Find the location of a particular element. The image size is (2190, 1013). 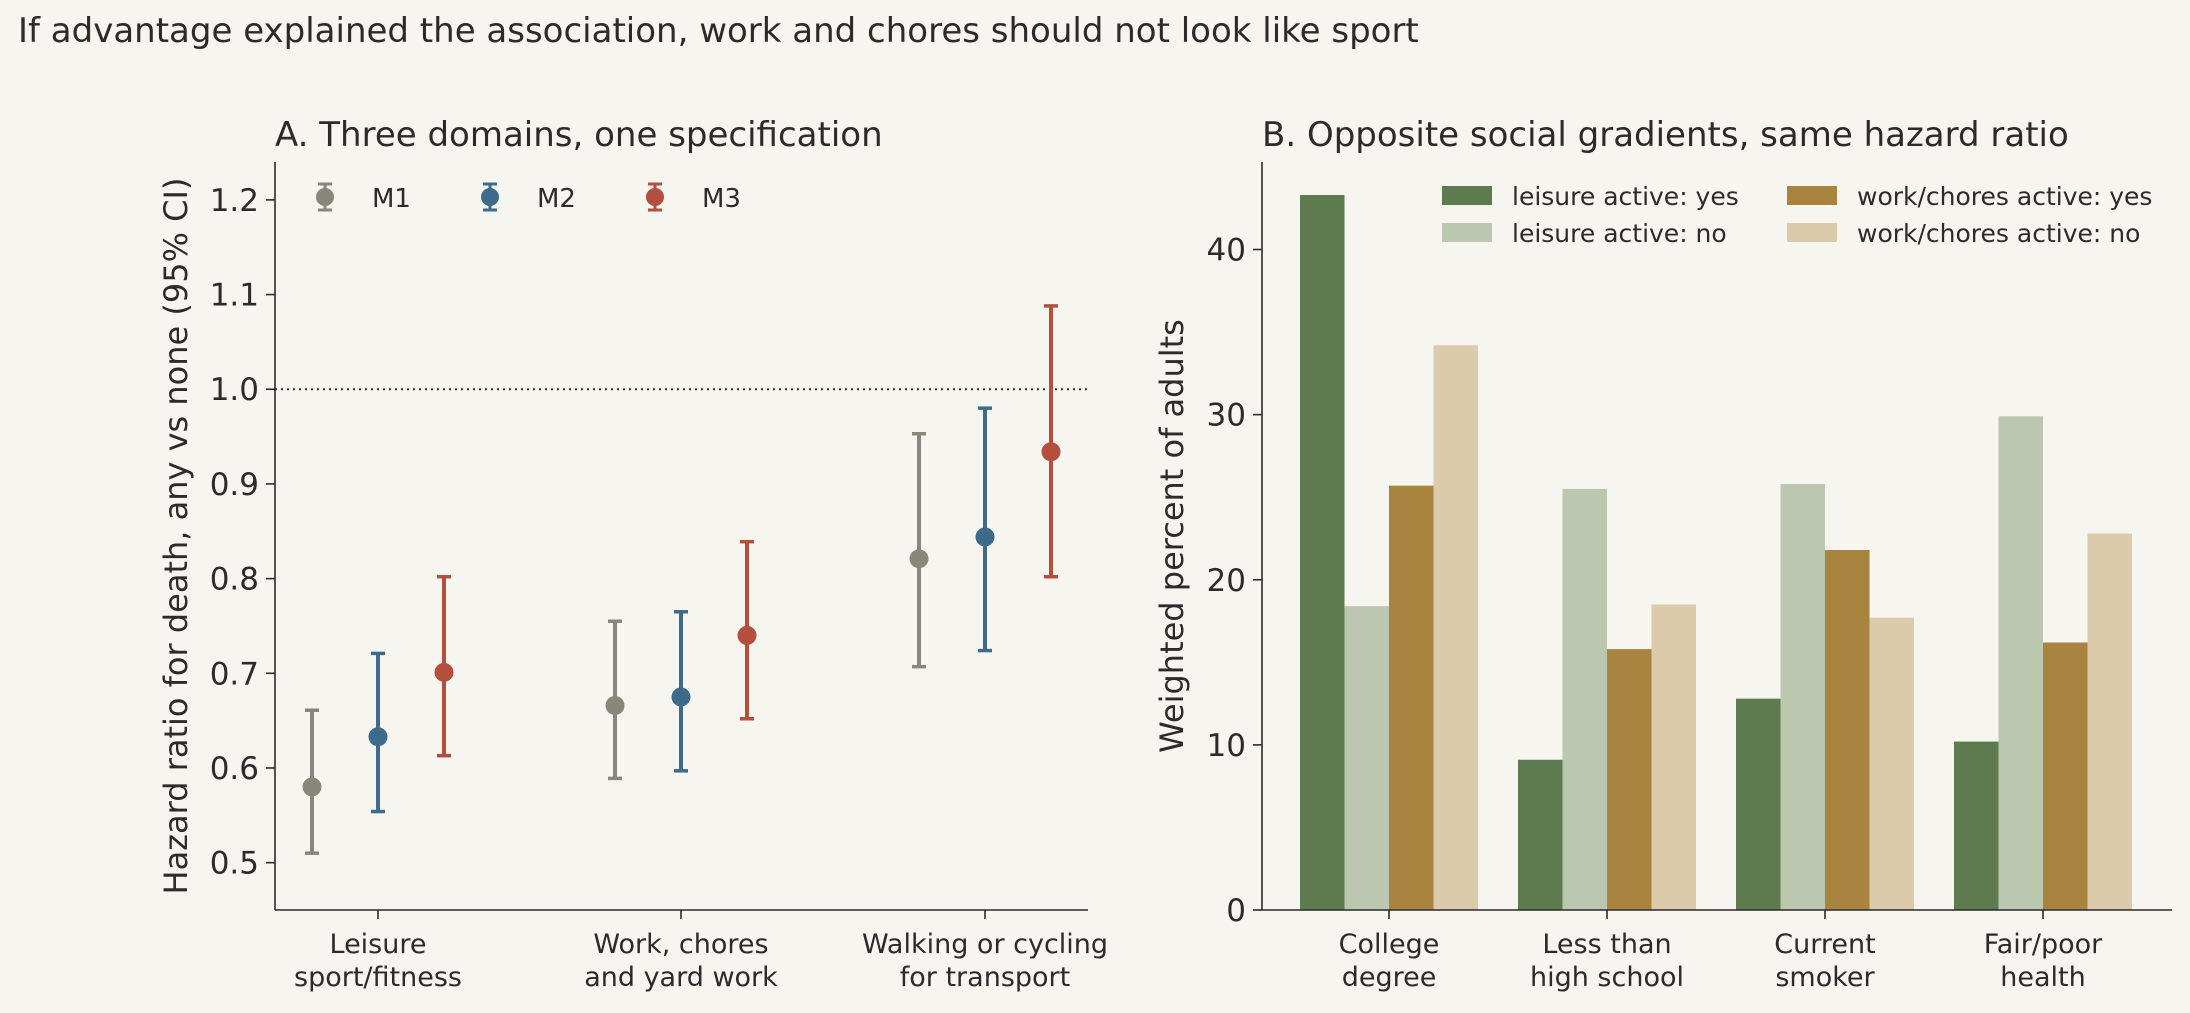

legend-swatch-leisure-active-yes is located at coordinates (1467, 195).